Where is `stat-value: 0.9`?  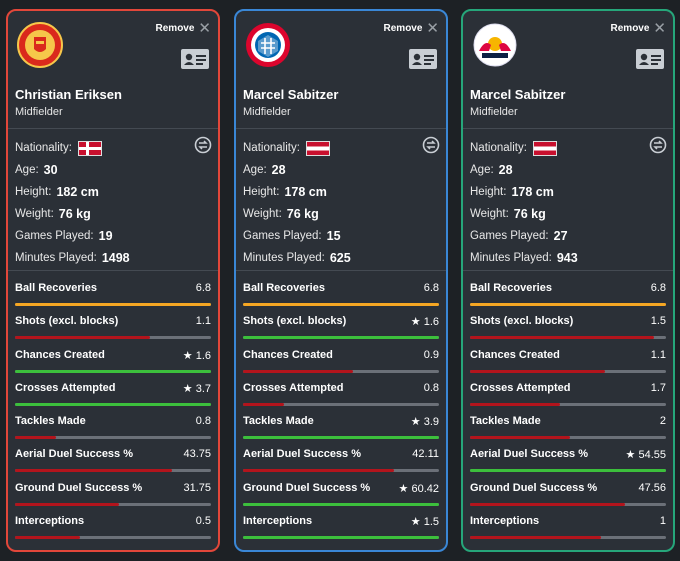 stat-value: 0.9 is located at coordinates (431, 354).